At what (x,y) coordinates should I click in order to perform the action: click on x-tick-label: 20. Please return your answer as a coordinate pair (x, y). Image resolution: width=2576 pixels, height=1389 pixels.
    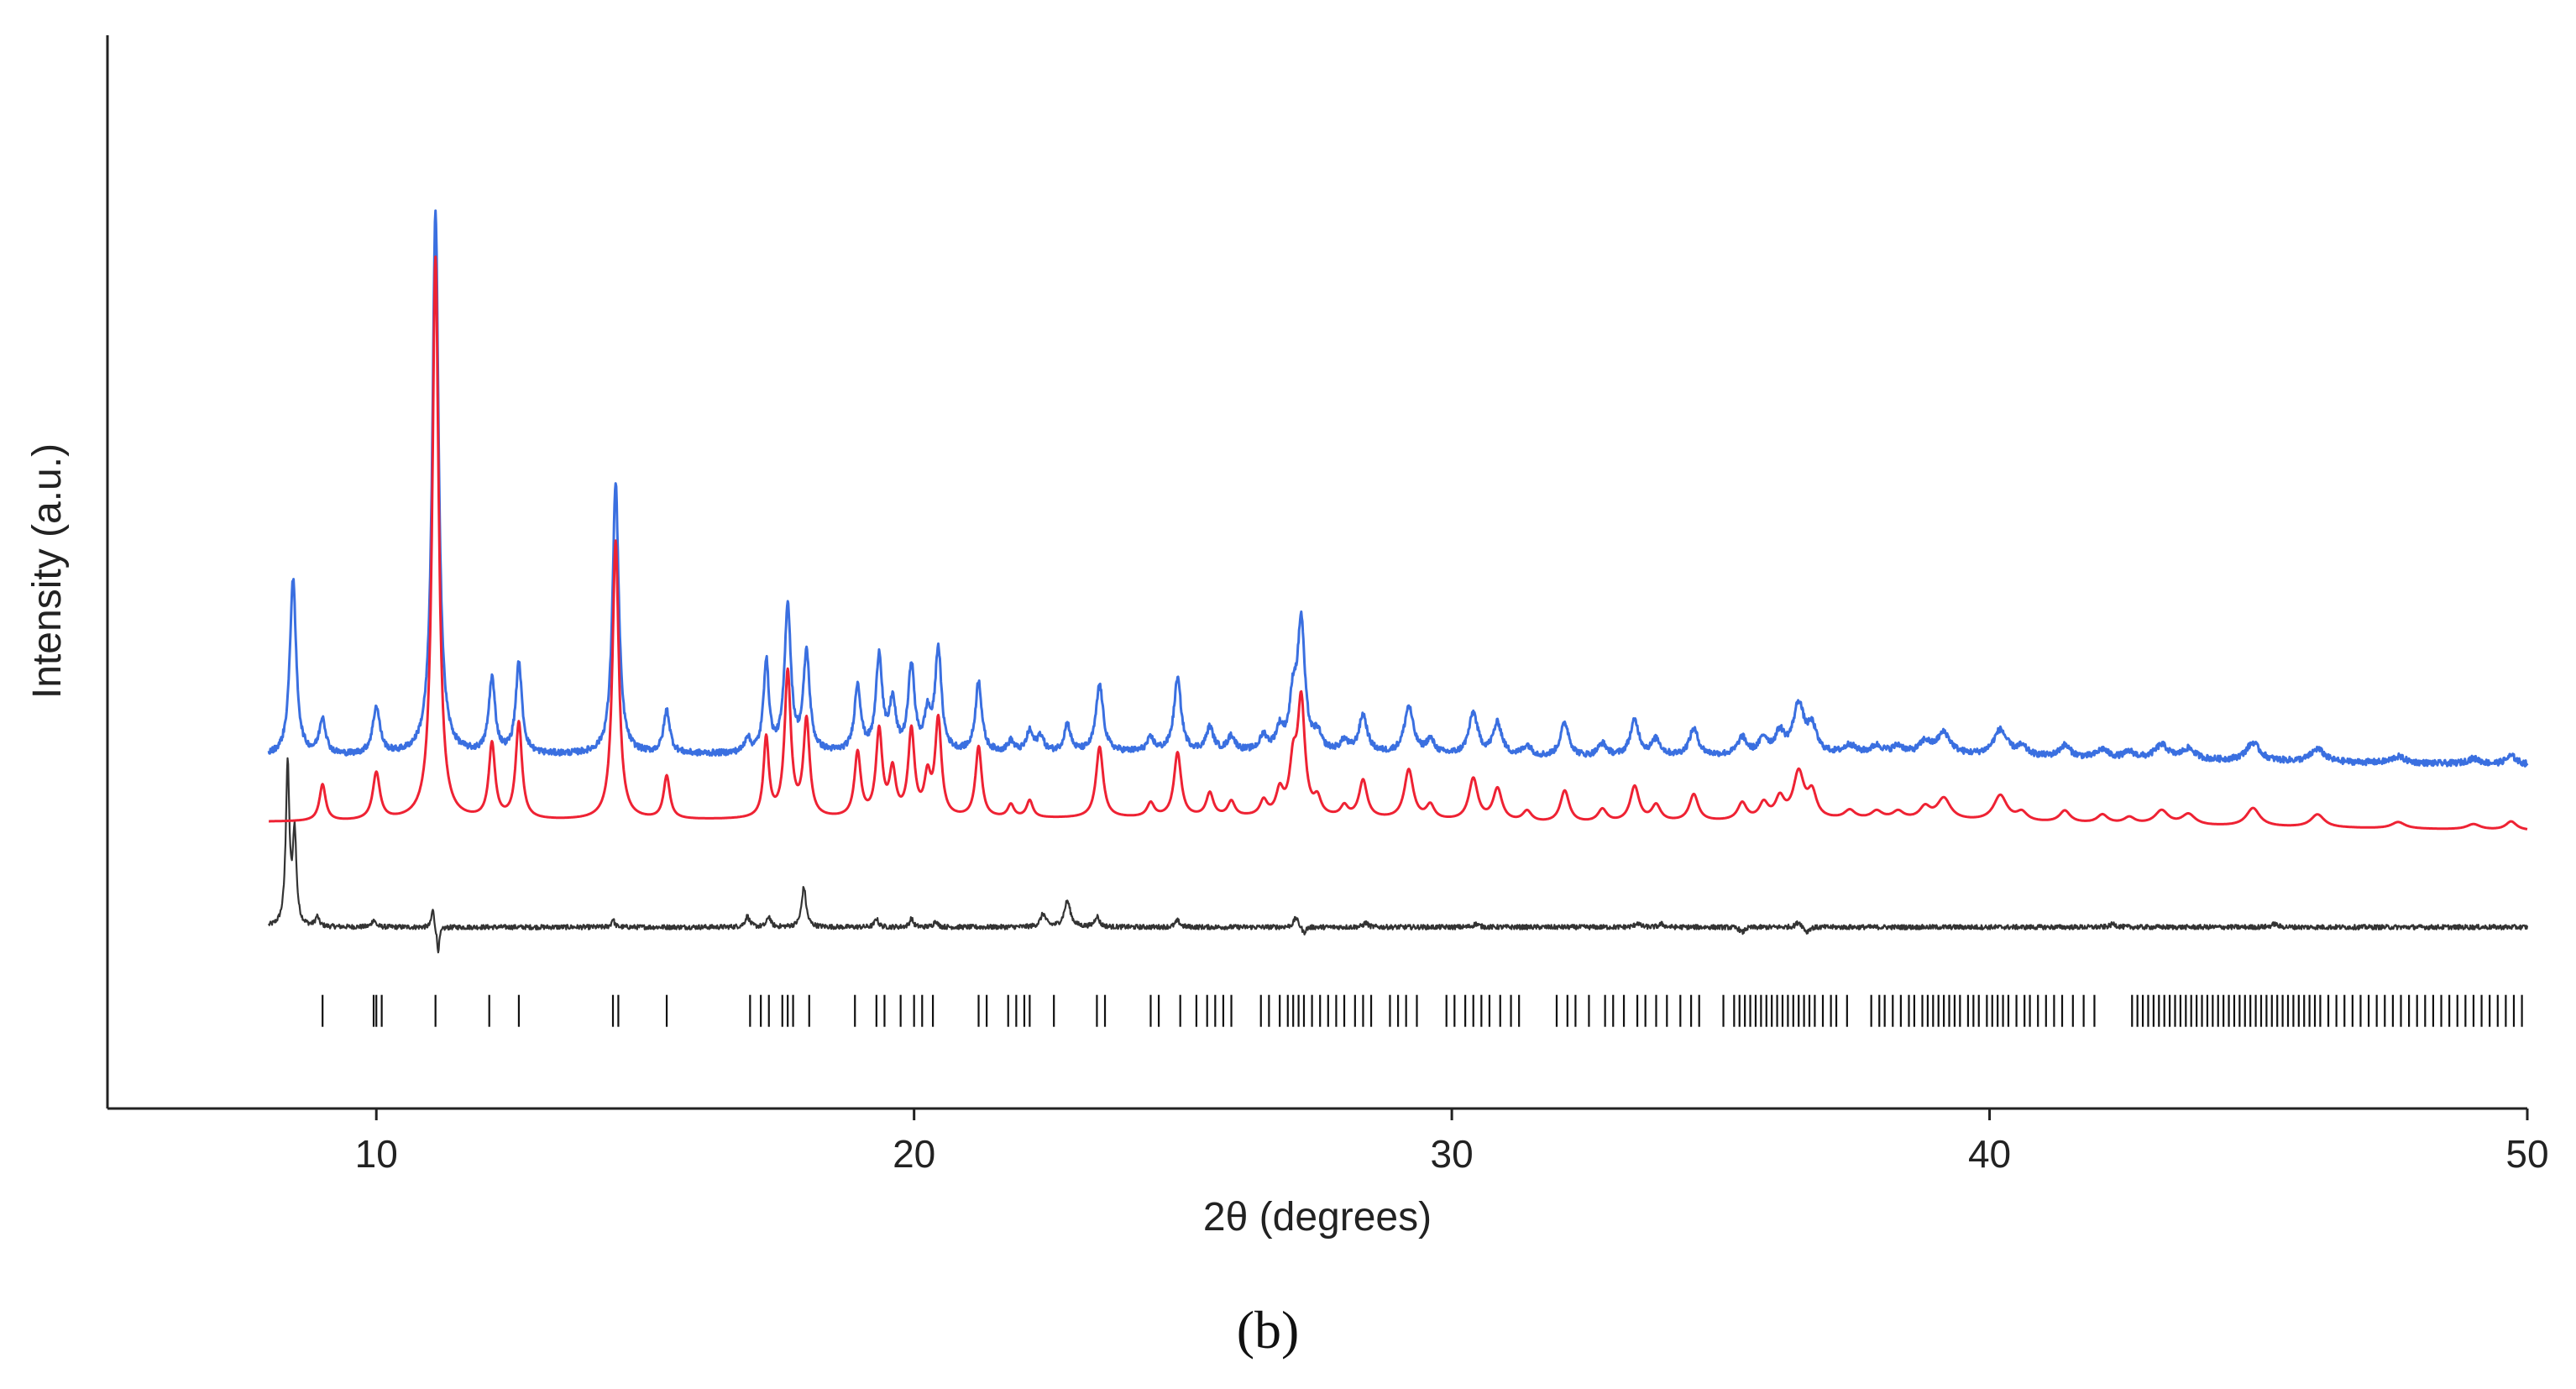
    Looking at the image, I should click on (914, 1154).